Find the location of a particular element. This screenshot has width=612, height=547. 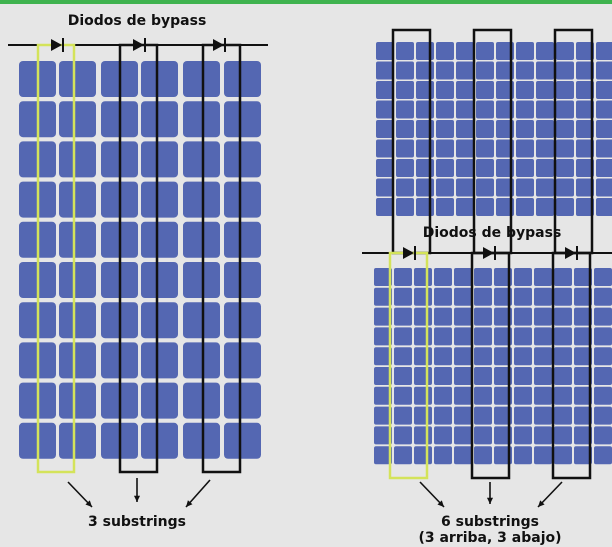

arrow-head is located at coordinates (490, 500).